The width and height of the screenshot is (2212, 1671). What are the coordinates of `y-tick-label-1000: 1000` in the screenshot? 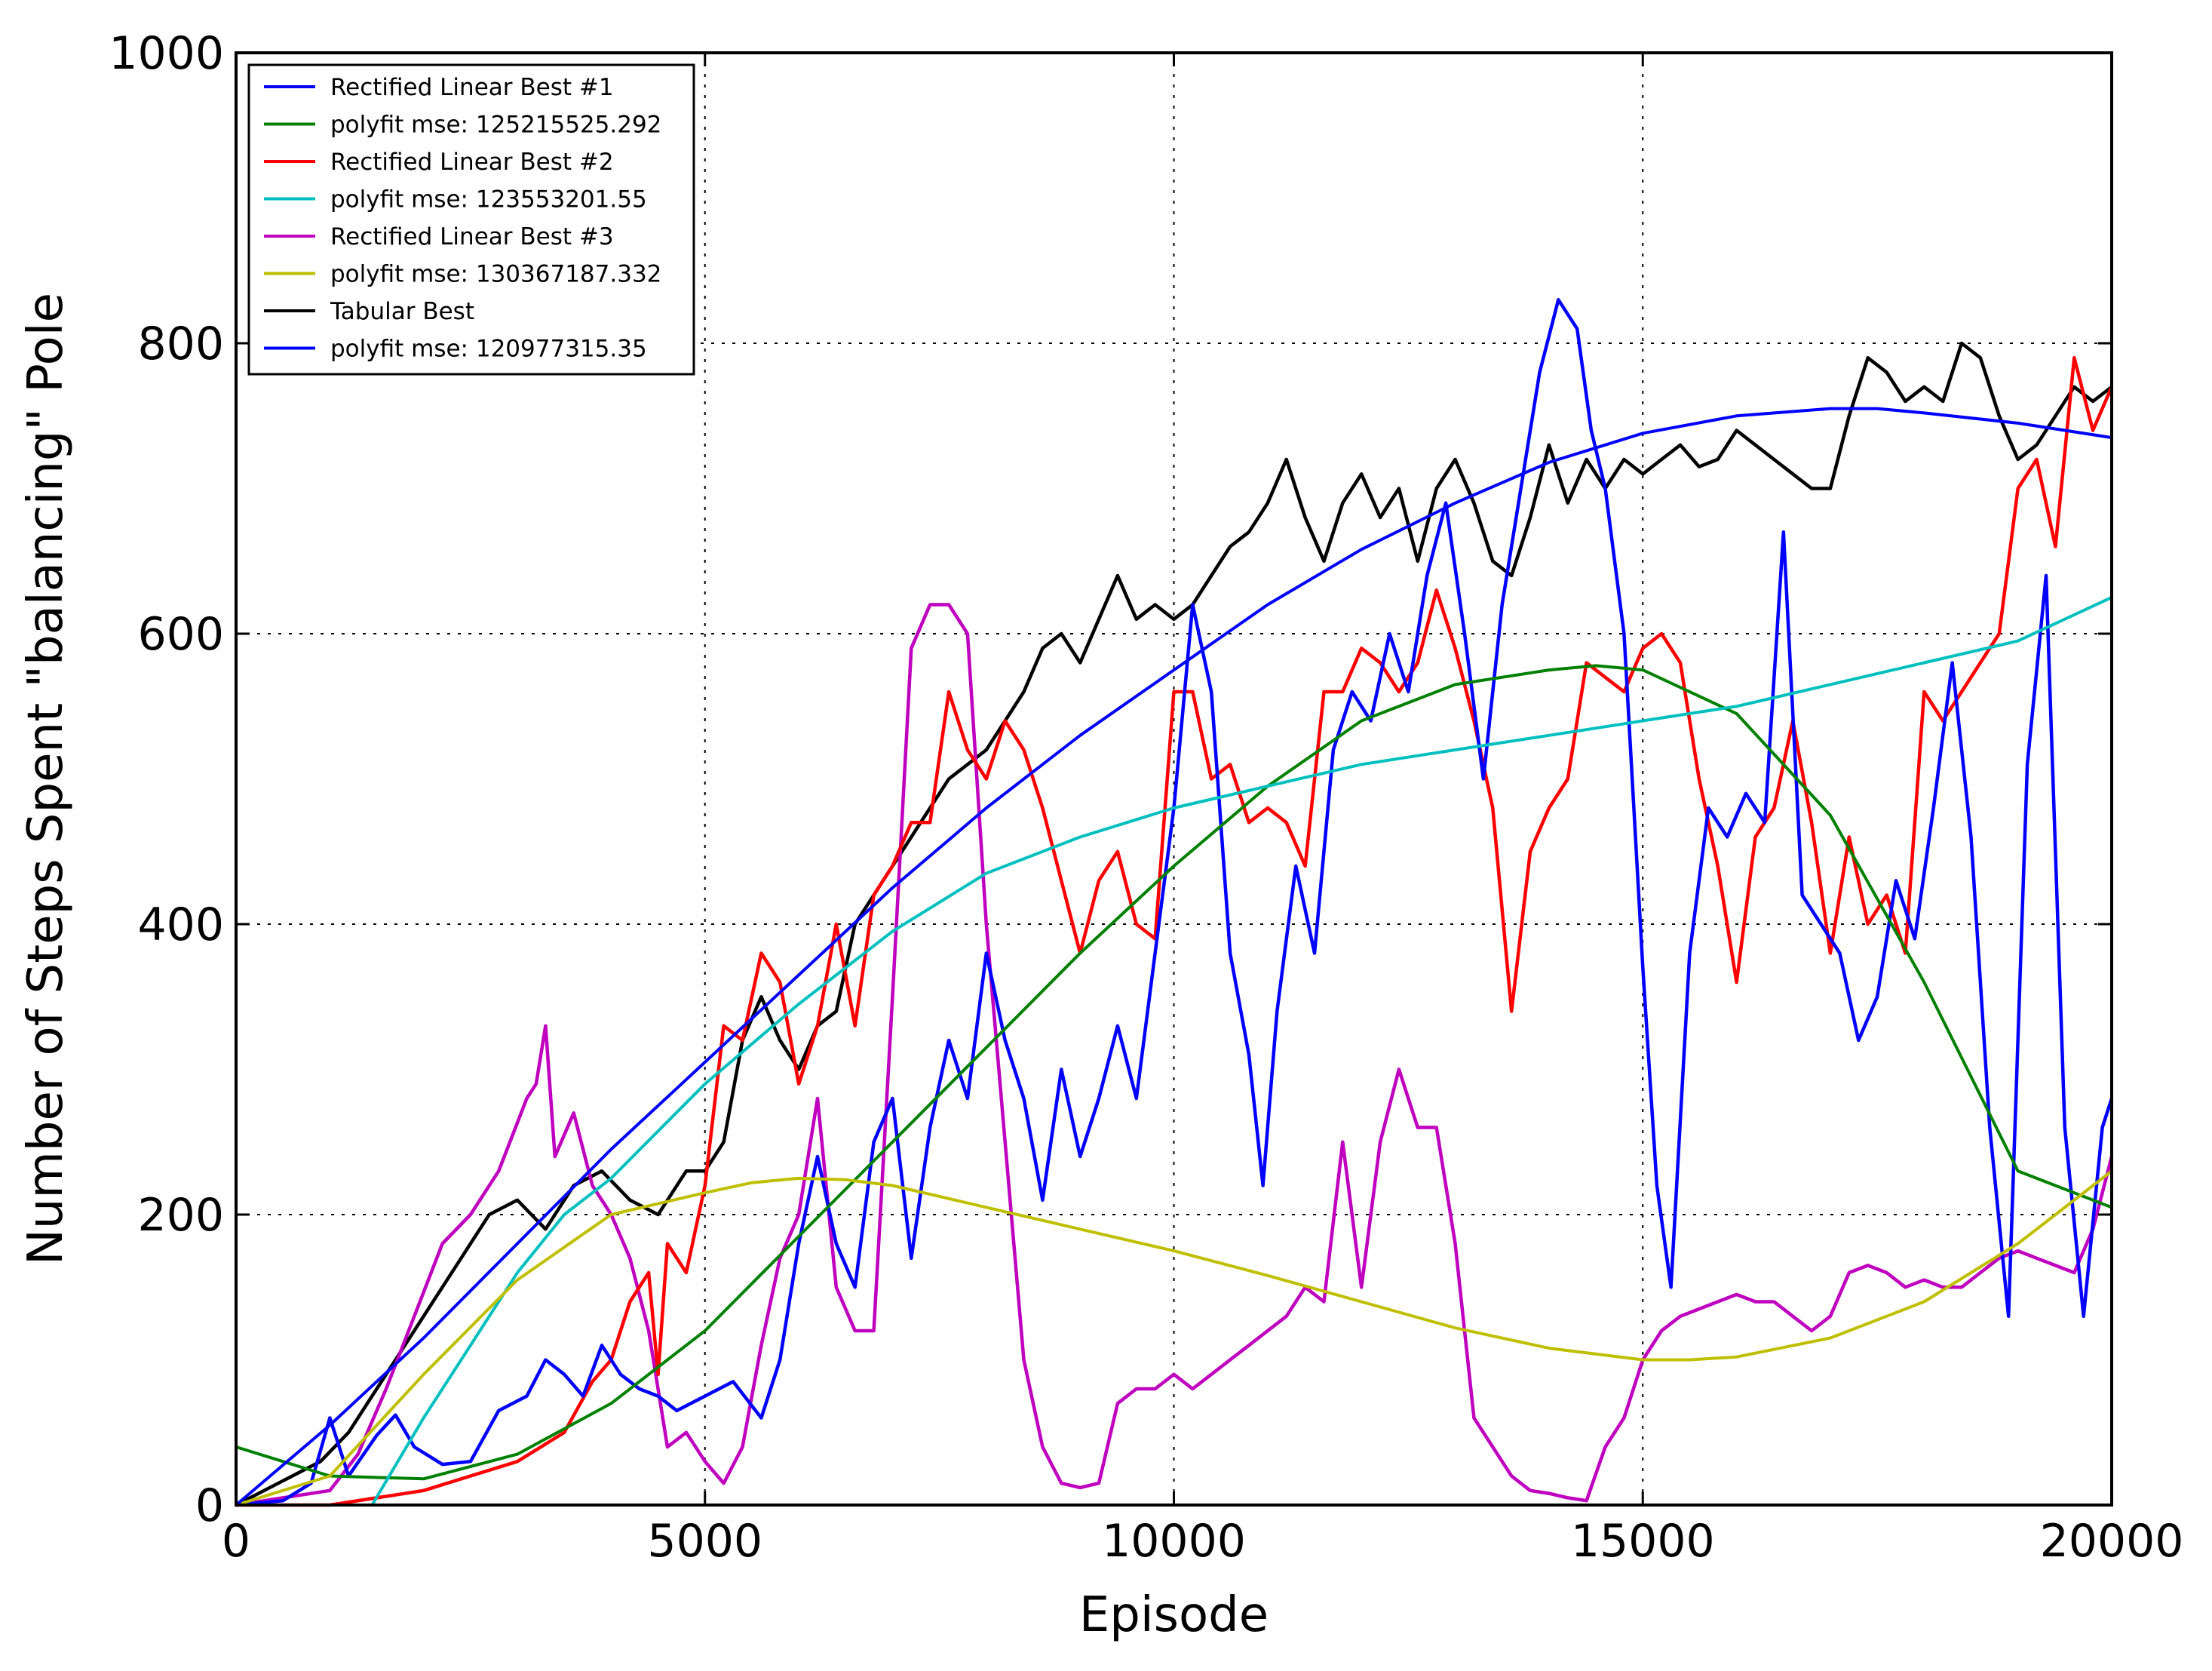 It's located at (166, 53).